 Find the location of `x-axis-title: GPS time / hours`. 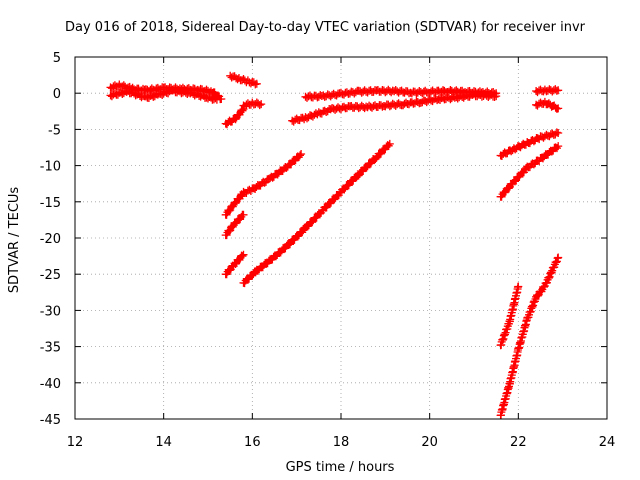

x-axis-title: GPS time / hours is located at coordinates (340, 467).